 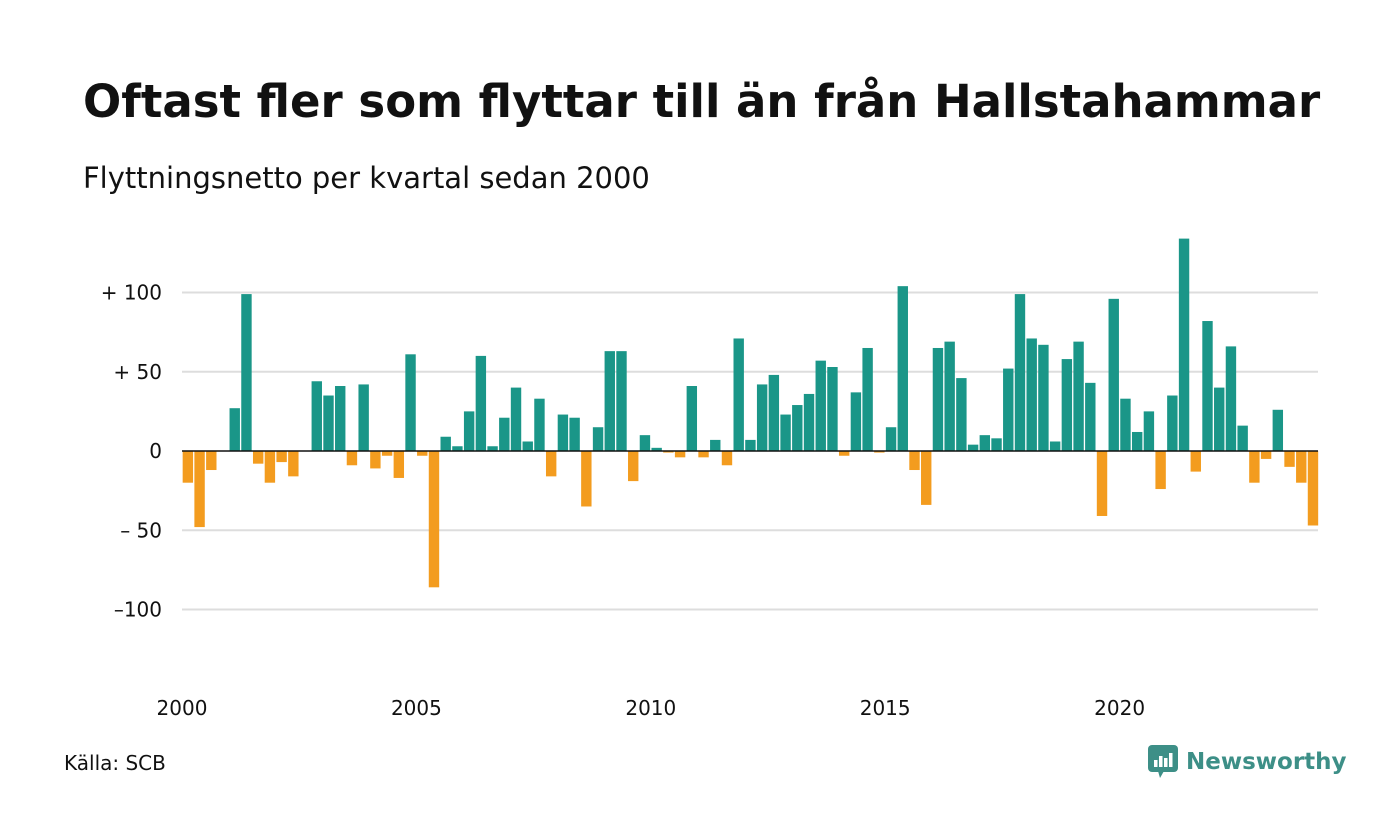 What do you see at coordinates (155, 451) in the screenshot?
I see `y-tick-label: 0` at bounding box center [155, 451].